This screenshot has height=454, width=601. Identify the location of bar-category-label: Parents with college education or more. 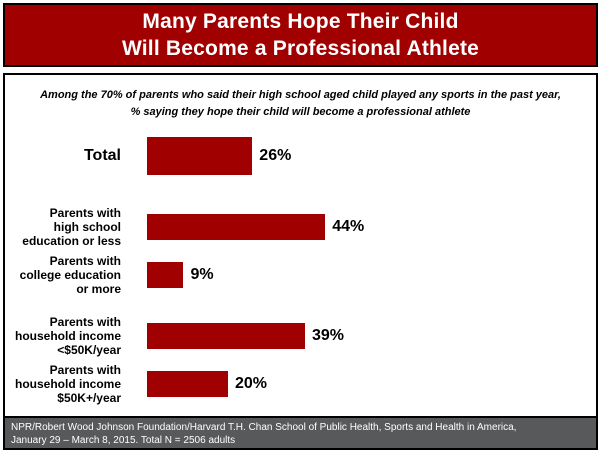
(70, 275).